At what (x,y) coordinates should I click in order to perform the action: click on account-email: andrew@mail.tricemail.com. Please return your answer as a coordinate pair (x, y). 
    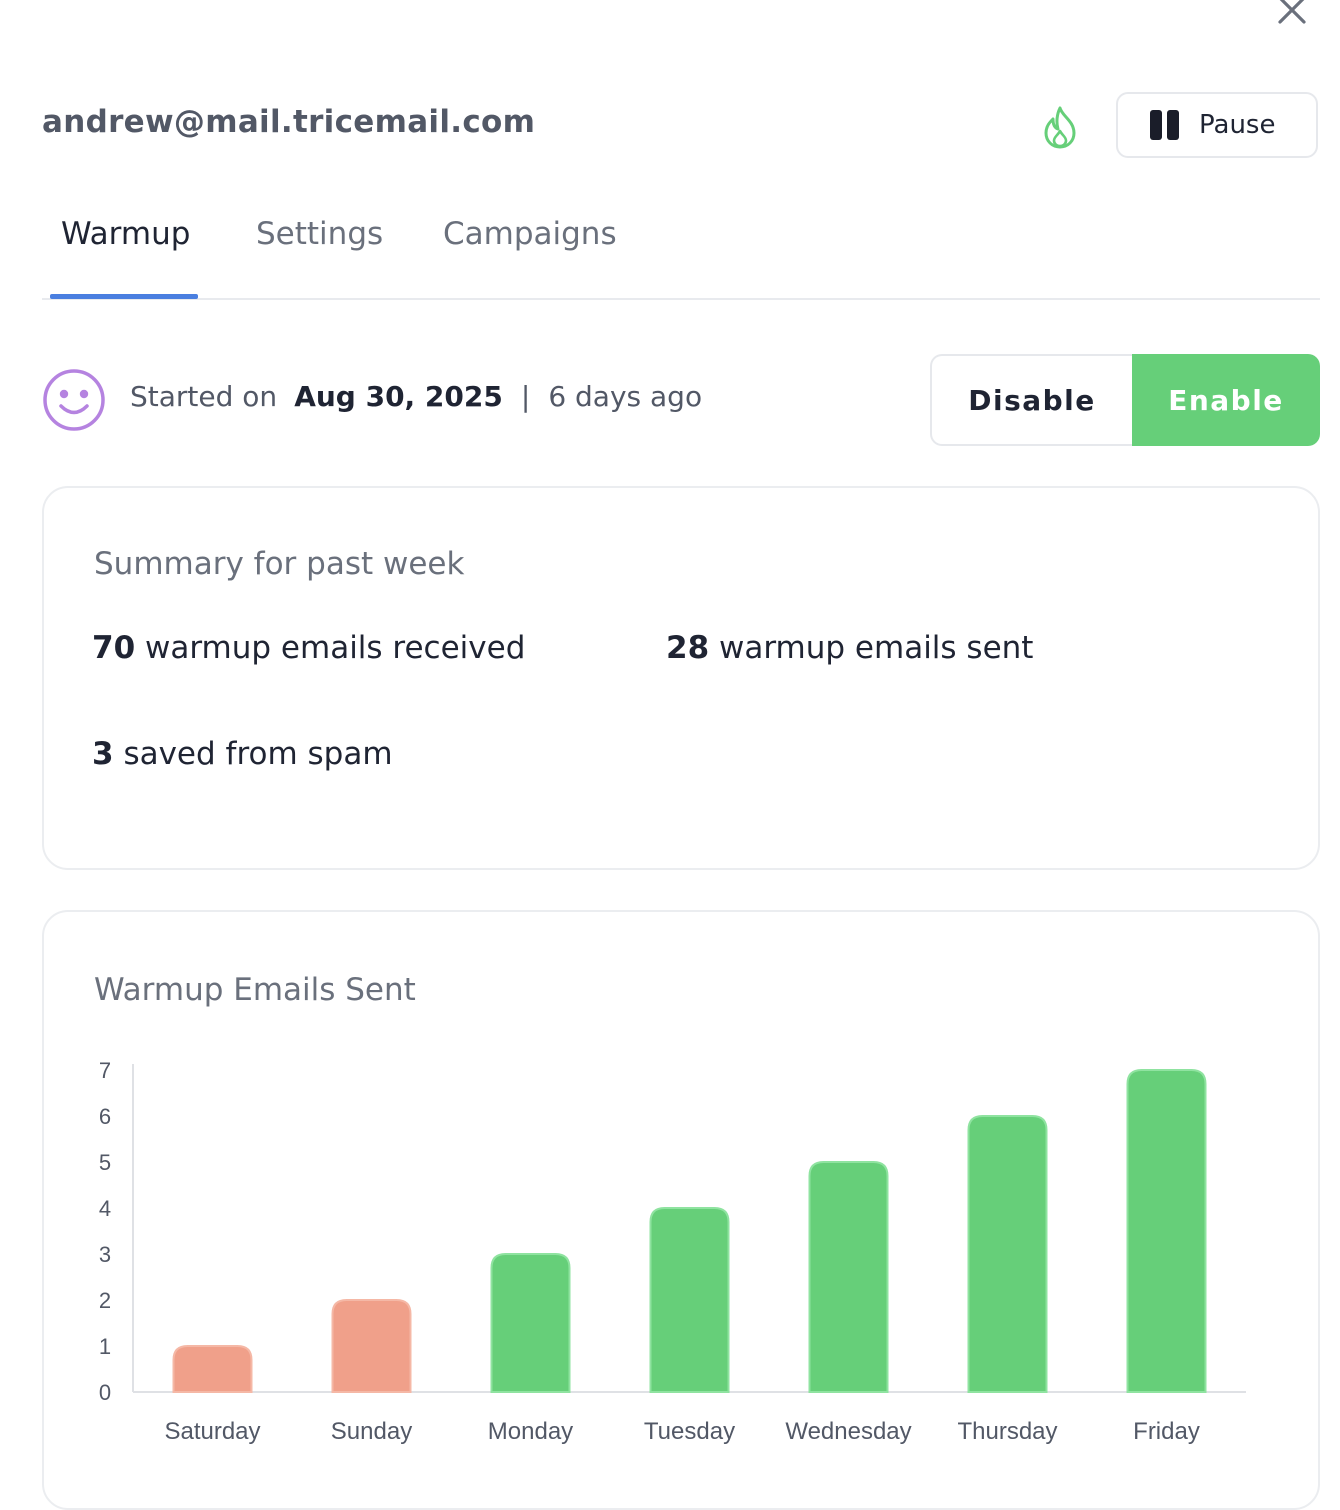
    Looking at the image, I should click on (289, 122).